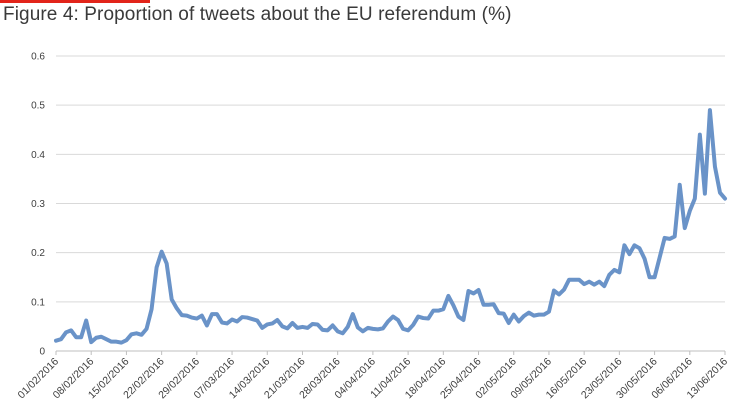 Image resolution: width=739 pixels, height=420 pixels. What do you see at coordinates (42, 352) in the screenshot?
I see `y-tick-label: 0` at bounding box center [42, 352].